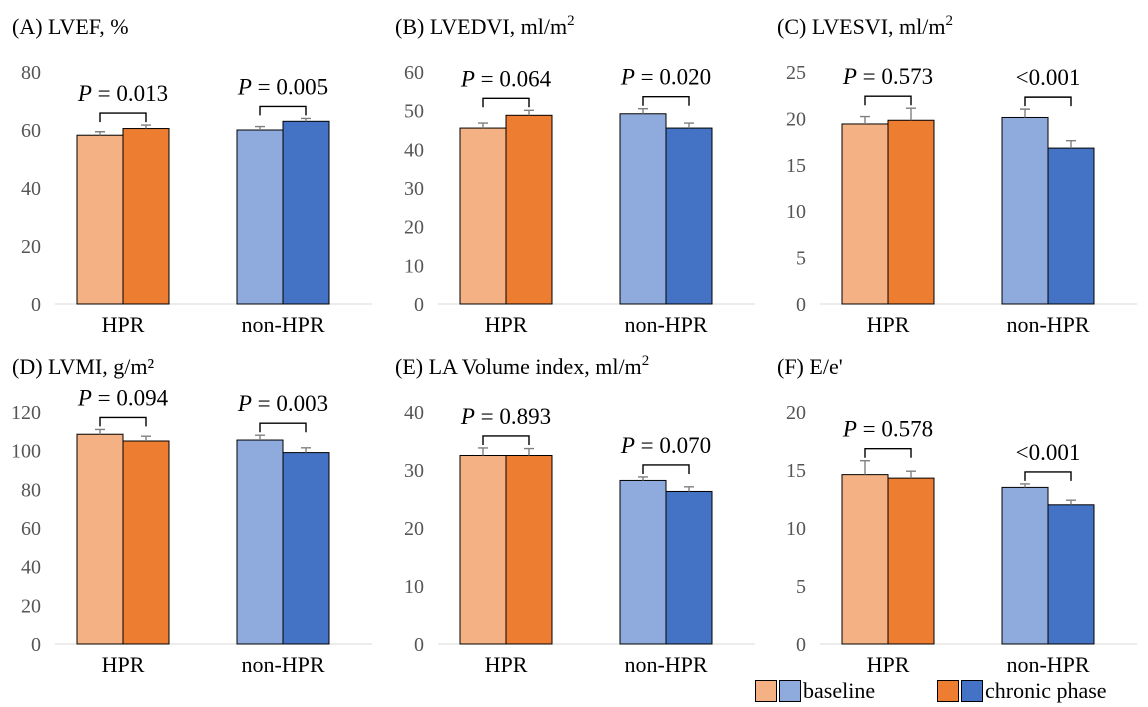  I want to click on lvedvi-bar-hpr-chronic-phase, so click(529, 209).